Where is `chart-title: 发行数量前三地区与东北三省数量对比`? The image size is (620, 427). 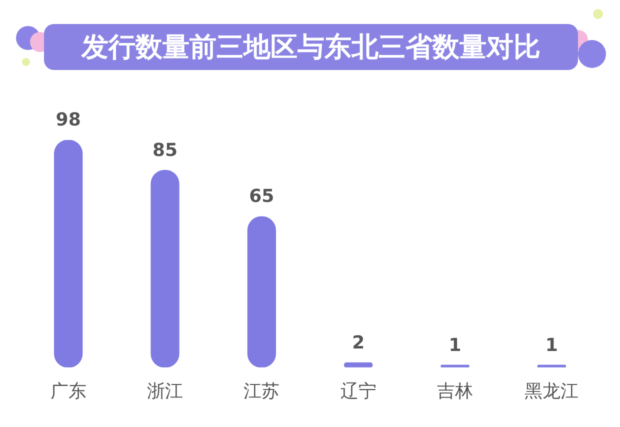 chart-title: 发行数量前三地区与东北三省数量对比 is located at coordinates (311, 47).